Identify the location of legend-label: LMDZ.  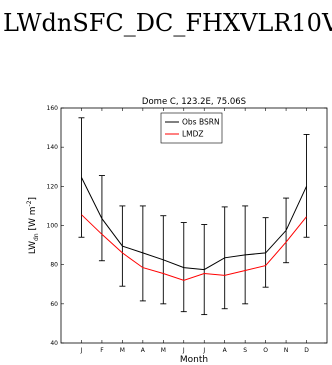
(193, 134).